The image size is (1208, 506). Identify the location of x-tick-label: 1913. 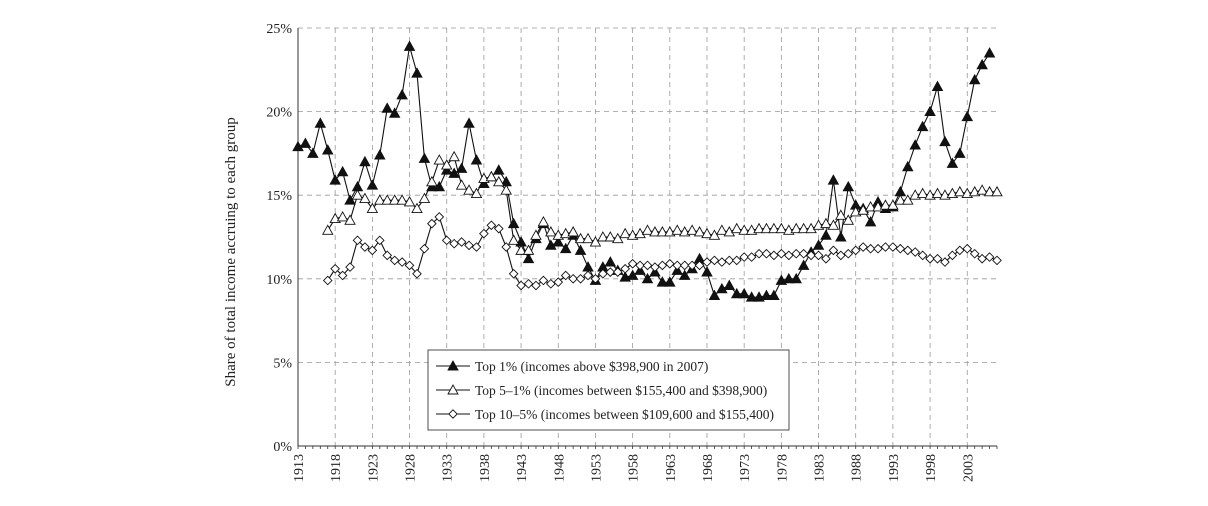
(299, 468).